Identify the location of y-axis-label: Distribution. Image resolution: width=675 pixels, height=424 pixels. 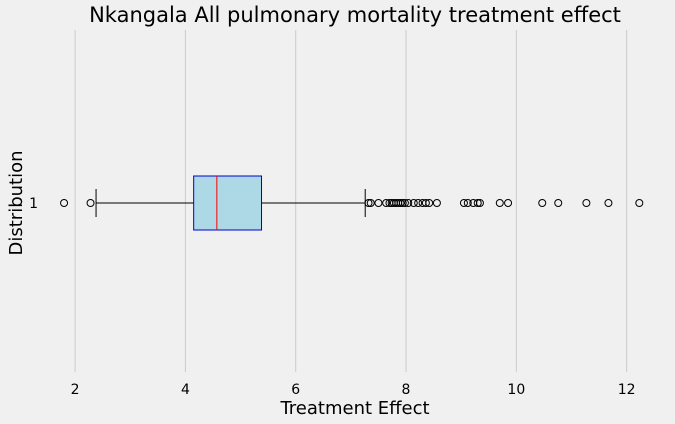
(16, 202).